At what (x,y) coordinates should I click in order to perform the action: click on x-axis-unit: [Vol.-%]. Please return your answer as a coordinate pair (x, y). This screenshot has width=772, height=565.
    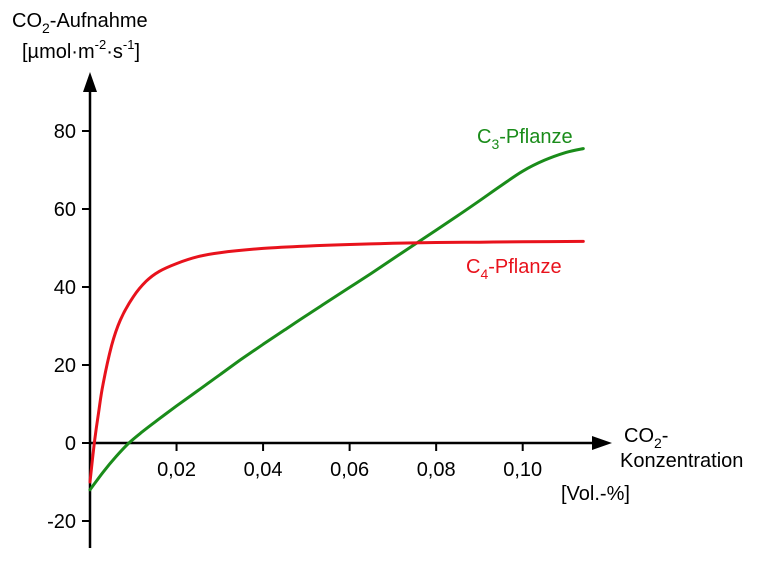
    Looking at the image, I should click on (595, 494).